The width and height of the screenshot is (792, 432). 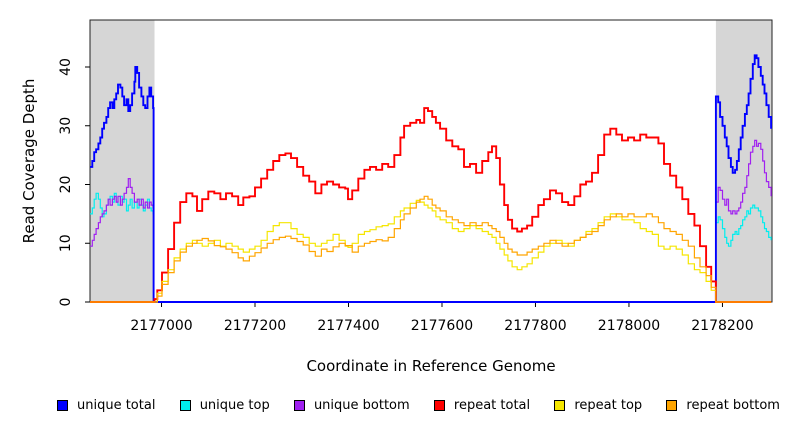 I want to click on y-tick-label: 30, so click(x=66, y=126).